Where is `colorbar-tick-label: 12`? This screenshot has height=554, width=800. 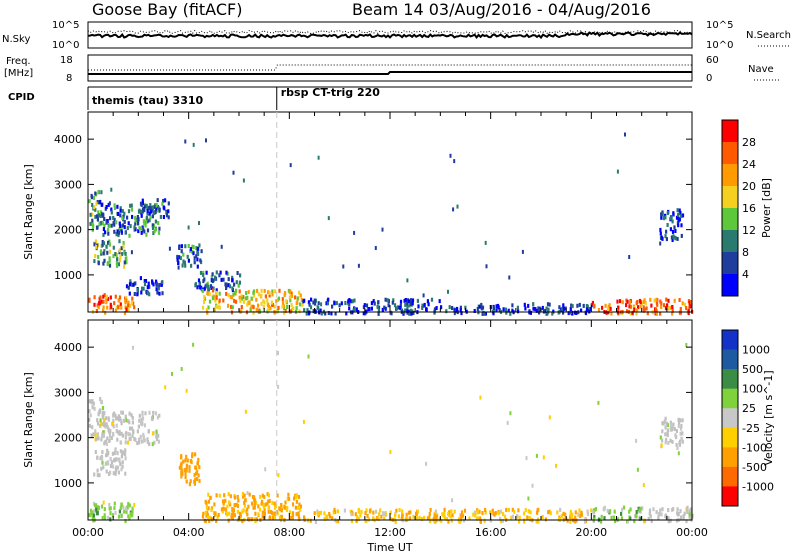
colorbar-tick-label: 12 is located at coordinates (749, 230).